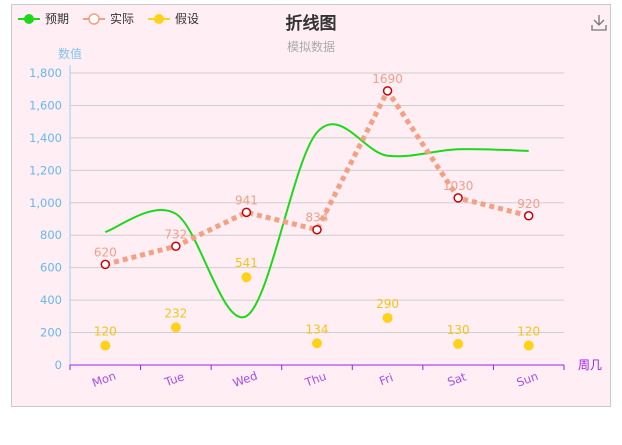 Image resolution: width=622 pixels, height=445 pixels. I want to click on actual-data-label: 941, so click(246, 200).